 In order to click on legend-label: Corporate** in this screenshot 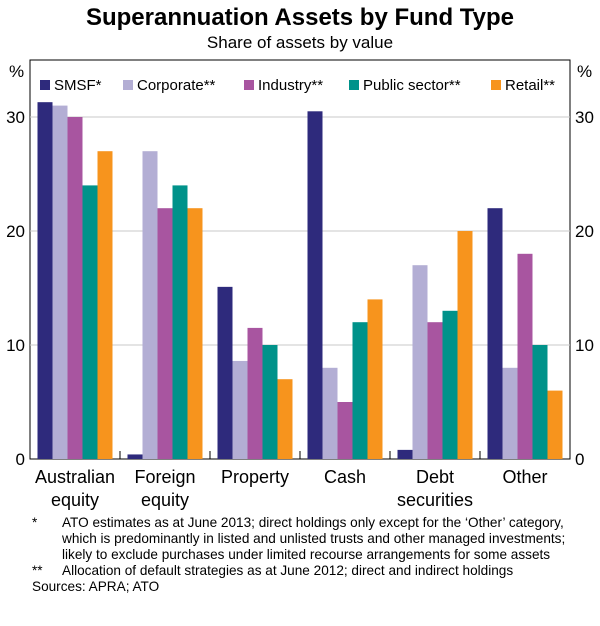, I will do `click(176, 85)`.